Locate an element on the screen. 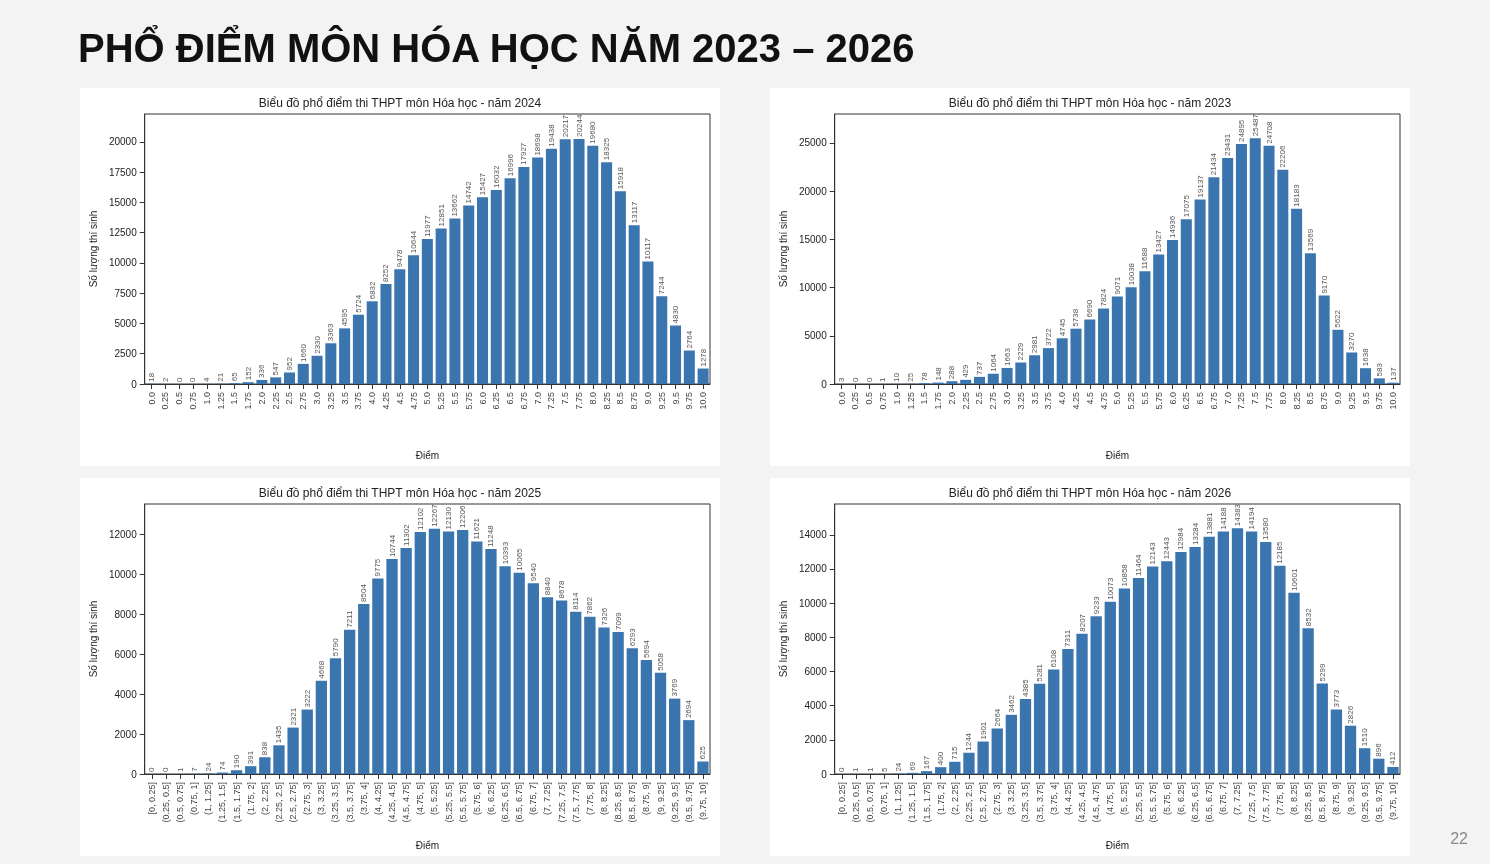 This screenshot has width=1490, height=864. x-tick-label: (3.5, 3.75] is located at coordinates (349, 802).